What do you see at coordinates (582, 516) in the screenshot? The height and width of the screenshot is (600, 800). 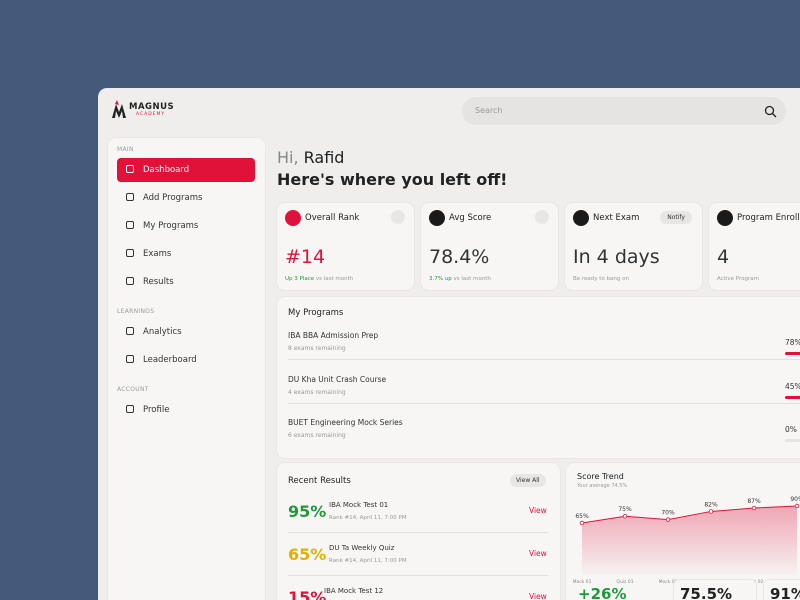 I see `trend-value-label: 65%` at bounding box center [582, 516].